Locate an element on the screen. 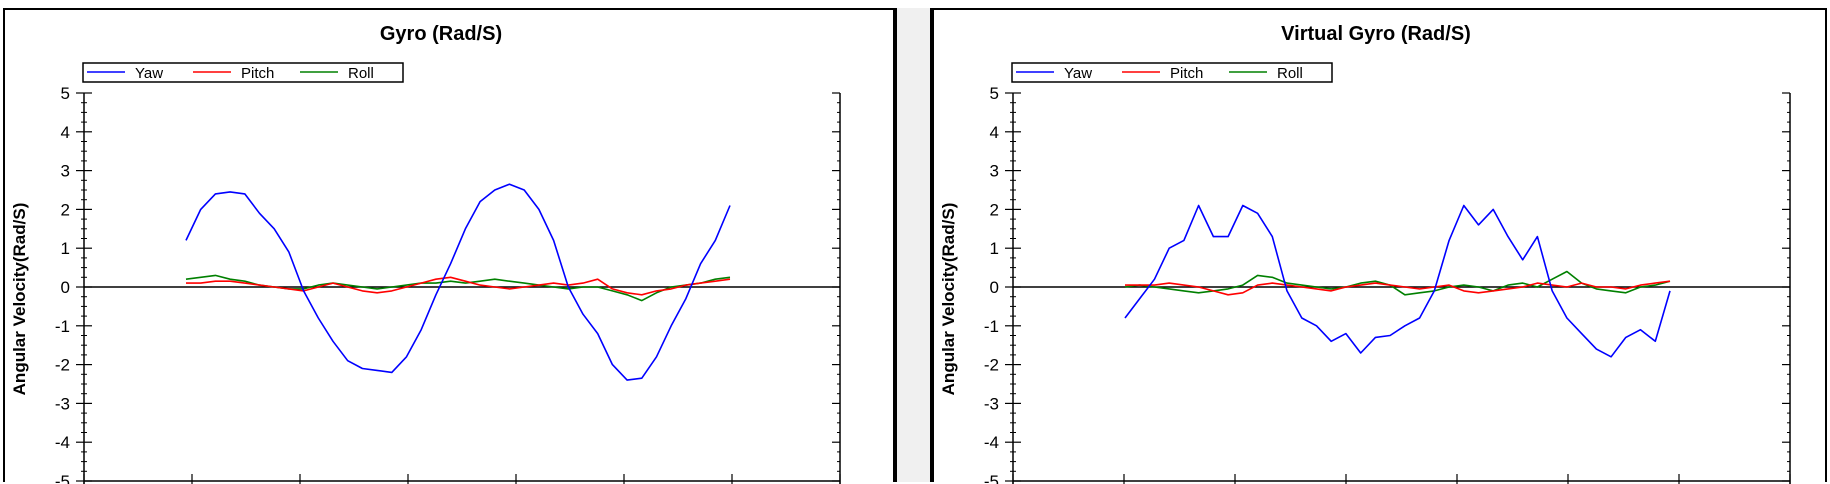 The width and height of the screenshot is (1830, 484). panel-splitter is located at coordinates (913, 245).